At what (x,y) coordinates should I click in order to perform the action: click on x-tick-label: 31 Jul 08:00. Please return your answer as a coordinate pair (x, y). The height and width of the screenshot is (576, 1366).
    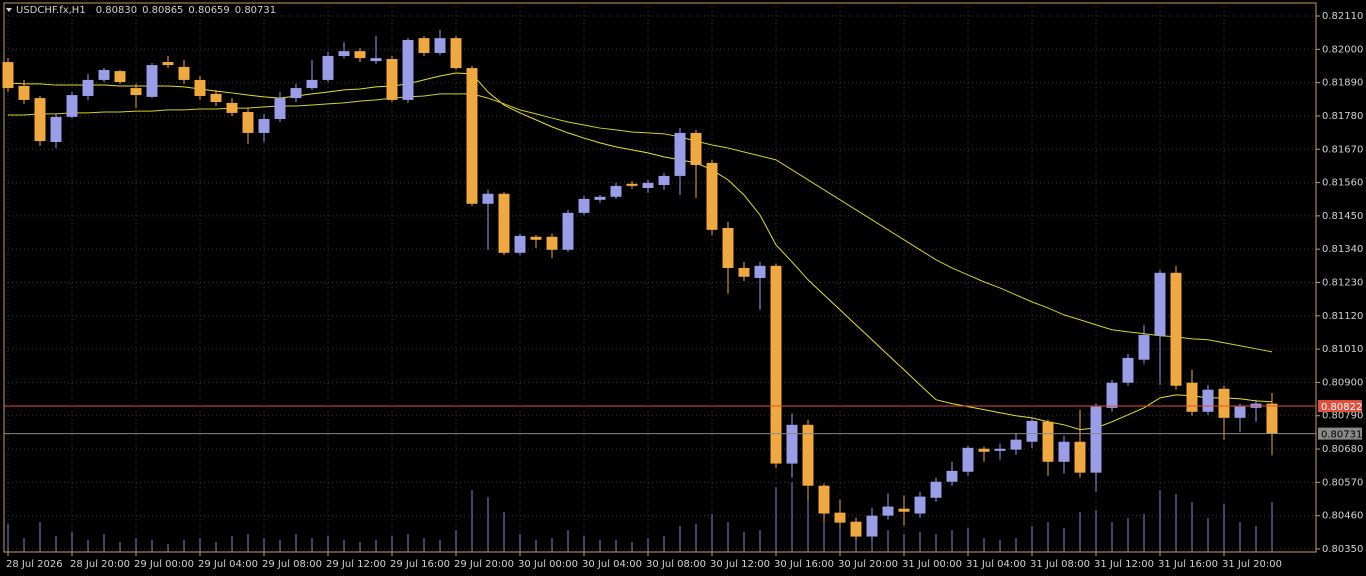
    Looking at the image, I should click on (1060, 564).